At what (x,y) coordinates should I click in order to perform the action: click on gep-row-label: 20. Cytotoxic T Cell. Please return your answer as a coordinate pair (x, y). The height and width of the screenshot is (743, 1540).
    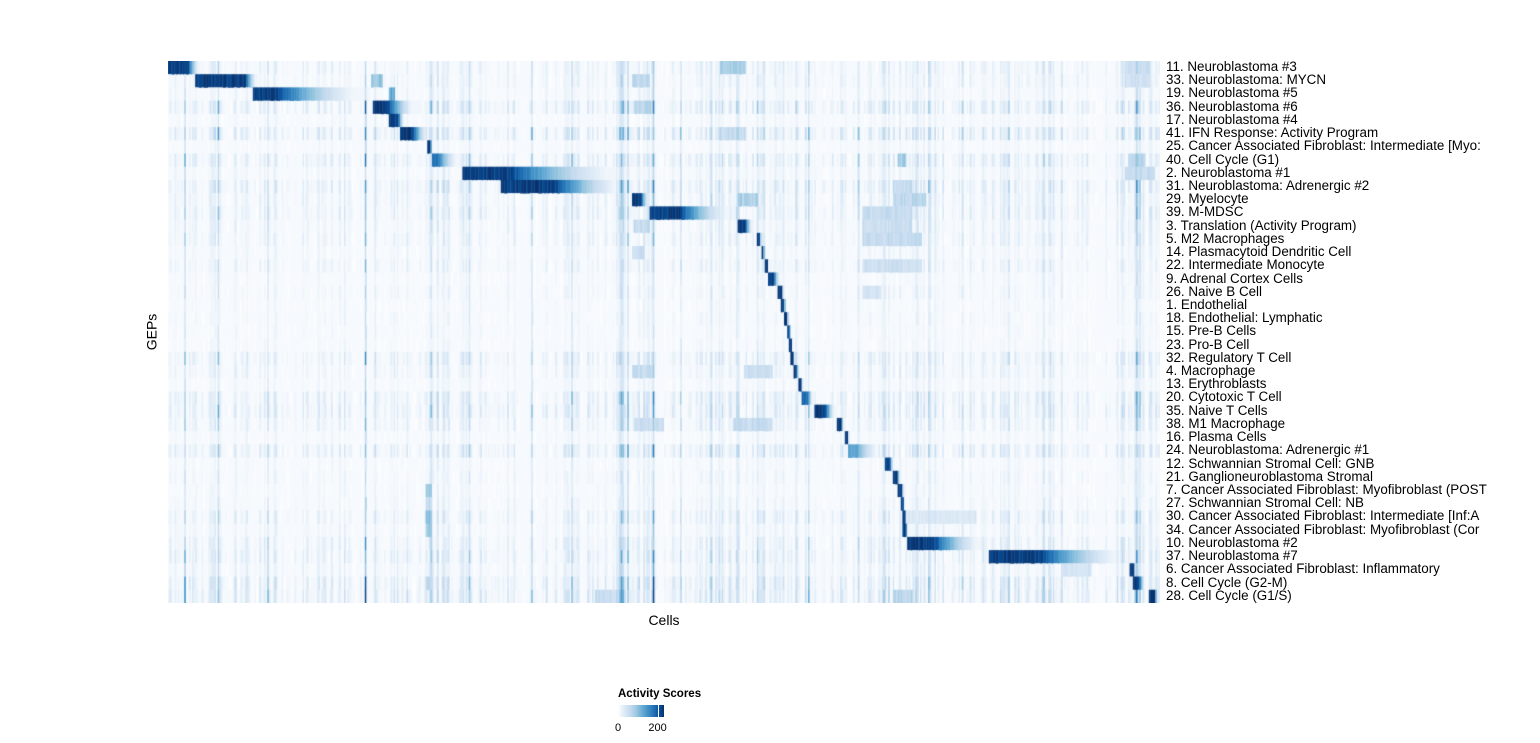
    Looking at the image, I should click on (1224, 397).